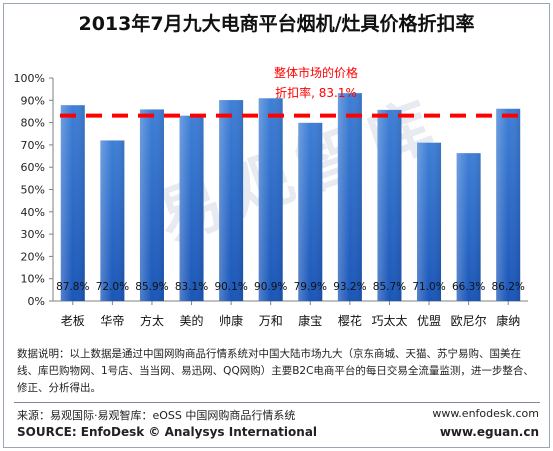  Describe the element at coordinates (29, 78) in the screenshot. I see `y-tick-label: 100%` at that location.